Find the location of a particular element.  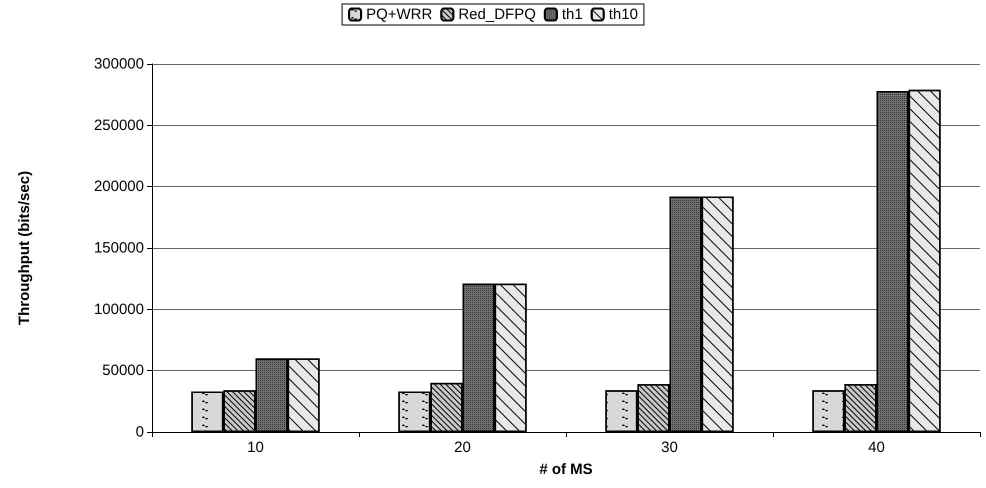

y-axis-title: Throughput (bits/sec) is located at coordinates (24, 248).